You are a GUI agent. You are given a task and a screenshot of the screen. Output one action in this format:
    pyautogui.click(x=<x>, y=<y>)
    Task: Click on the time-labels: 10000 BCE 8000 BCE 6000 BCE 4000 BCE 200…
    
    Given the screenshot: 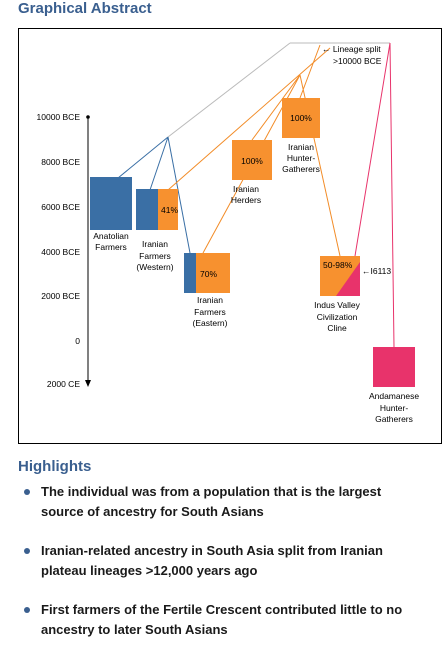 What is the action you would take?
    pyautogui.click(x=59, y=250)
    